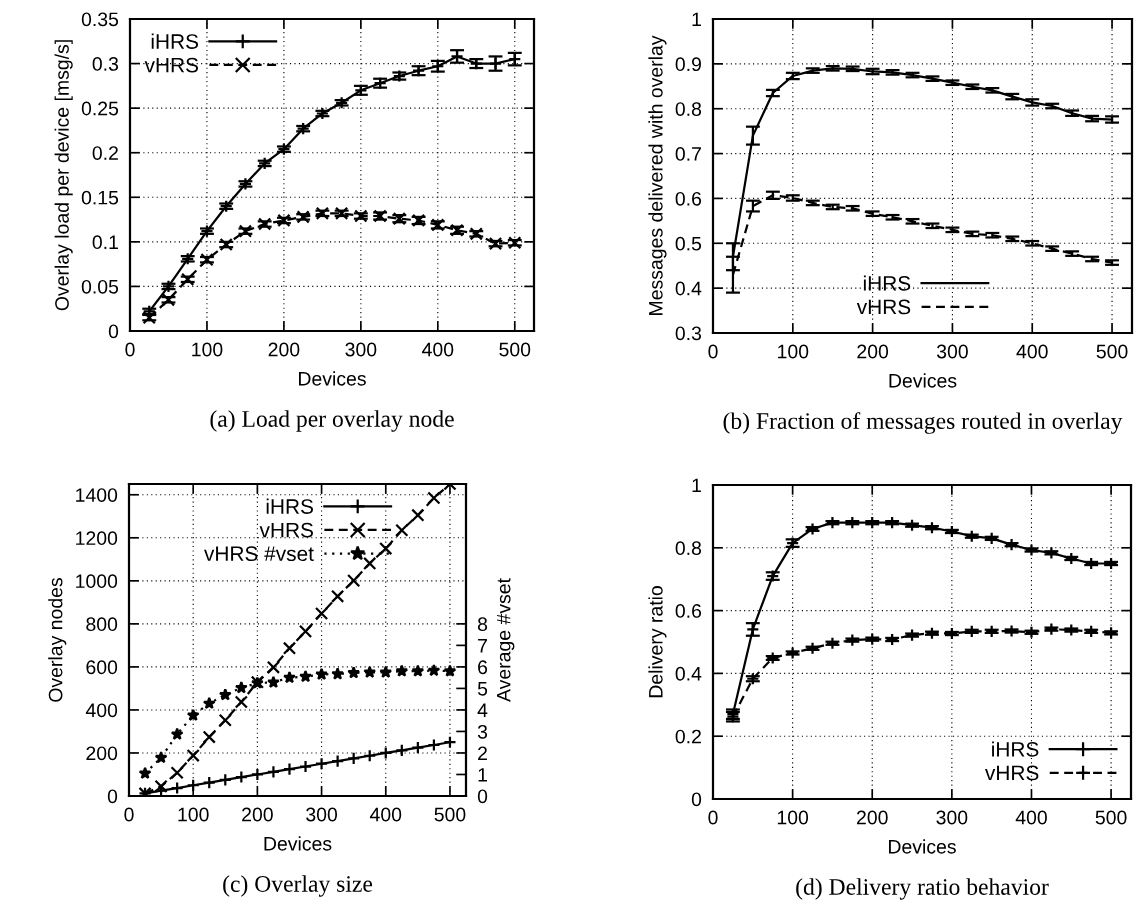 Image resolution: width=1136 pixels, height=902 pixels. What do you see at coordinates (482, 753) in the screenshot?
I see `y2-tick-label: 2` at bounding box center [482, 753].